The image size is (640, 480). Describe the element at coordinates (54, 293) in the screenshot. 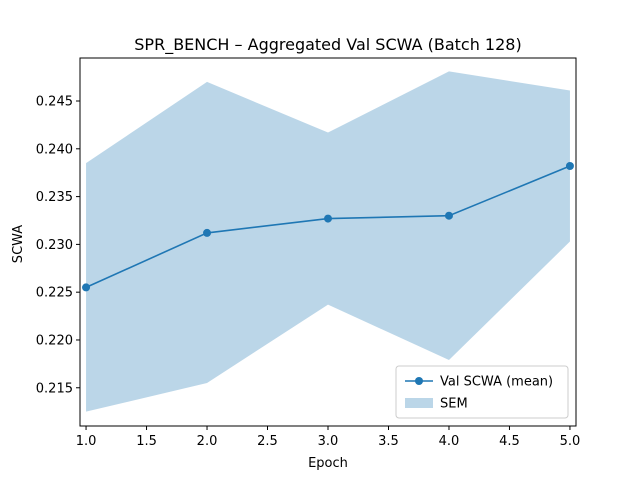

I see `y-tick-label: 0.225` at that location.